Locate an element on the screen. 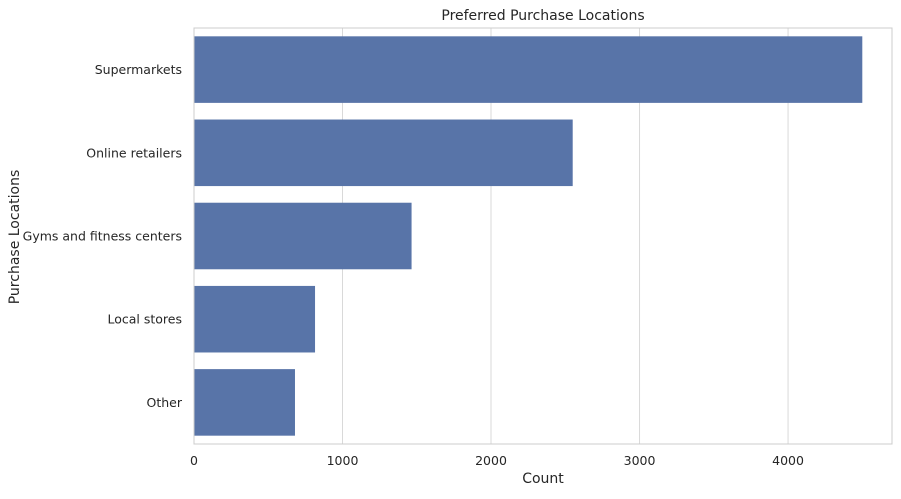 The height and width of the screenshot is (499, 901). y-tick-label-4: Other is located at coordinates (165, 402).